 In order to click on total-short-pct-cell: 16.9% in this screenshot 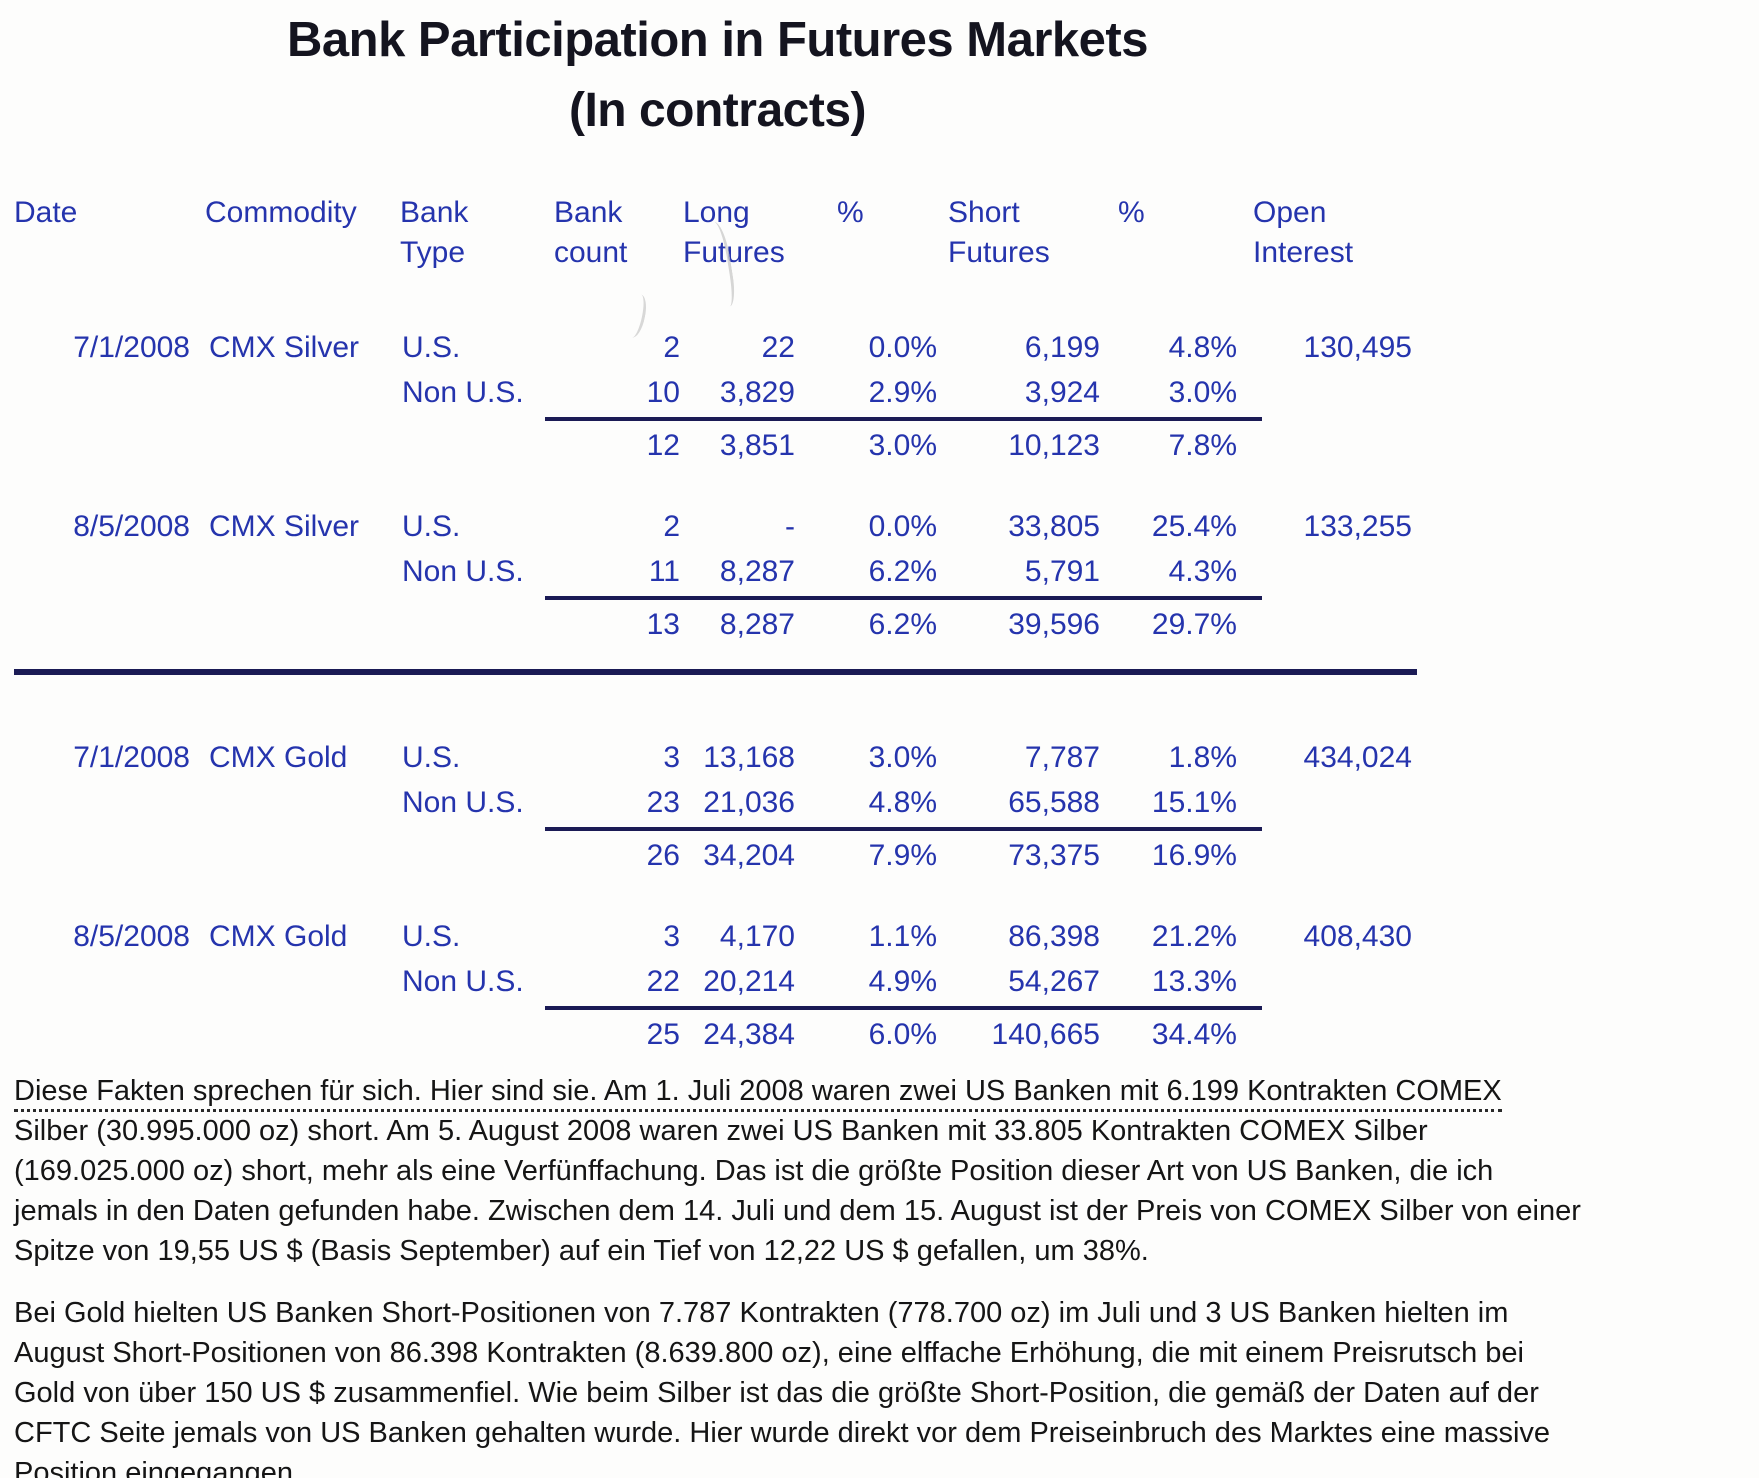, I will do `click(1194, 855)`.